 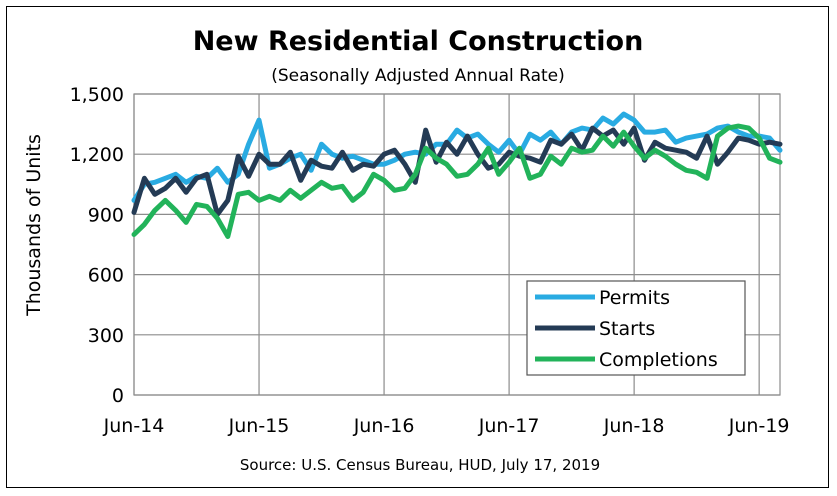 What do you see at coordinates (634, 426) in the screenshot?
I see `x-tick-label: Jun-18` at bounding box center [634, 426].